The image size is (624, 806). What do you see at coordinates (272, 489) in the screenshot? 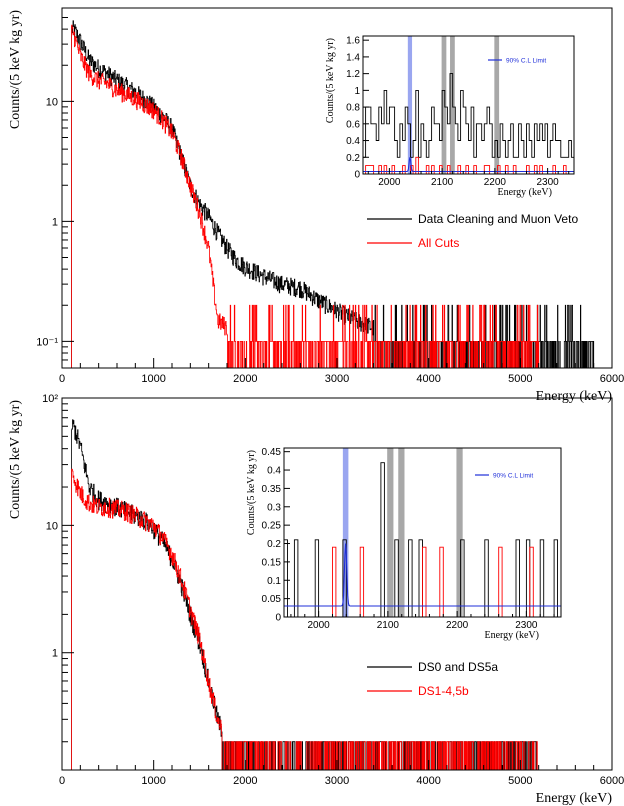
I see `inset-y-tick-label: 0.35` at bounding box center [272, 489].